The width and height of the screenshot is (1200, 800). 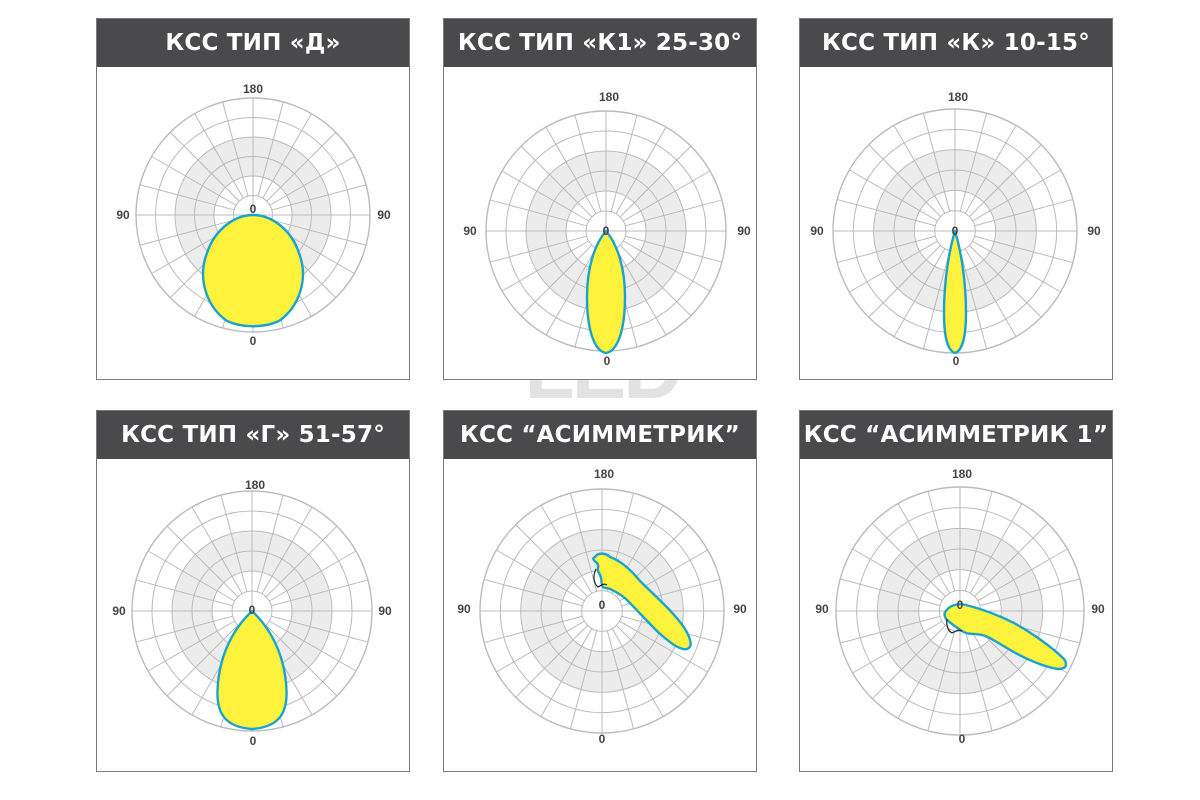 What do you see at coordinates (253, 223) in the screenshot?
I see `polar-diagram: 180 90 90 0 0` at bounding box center [253, 223].